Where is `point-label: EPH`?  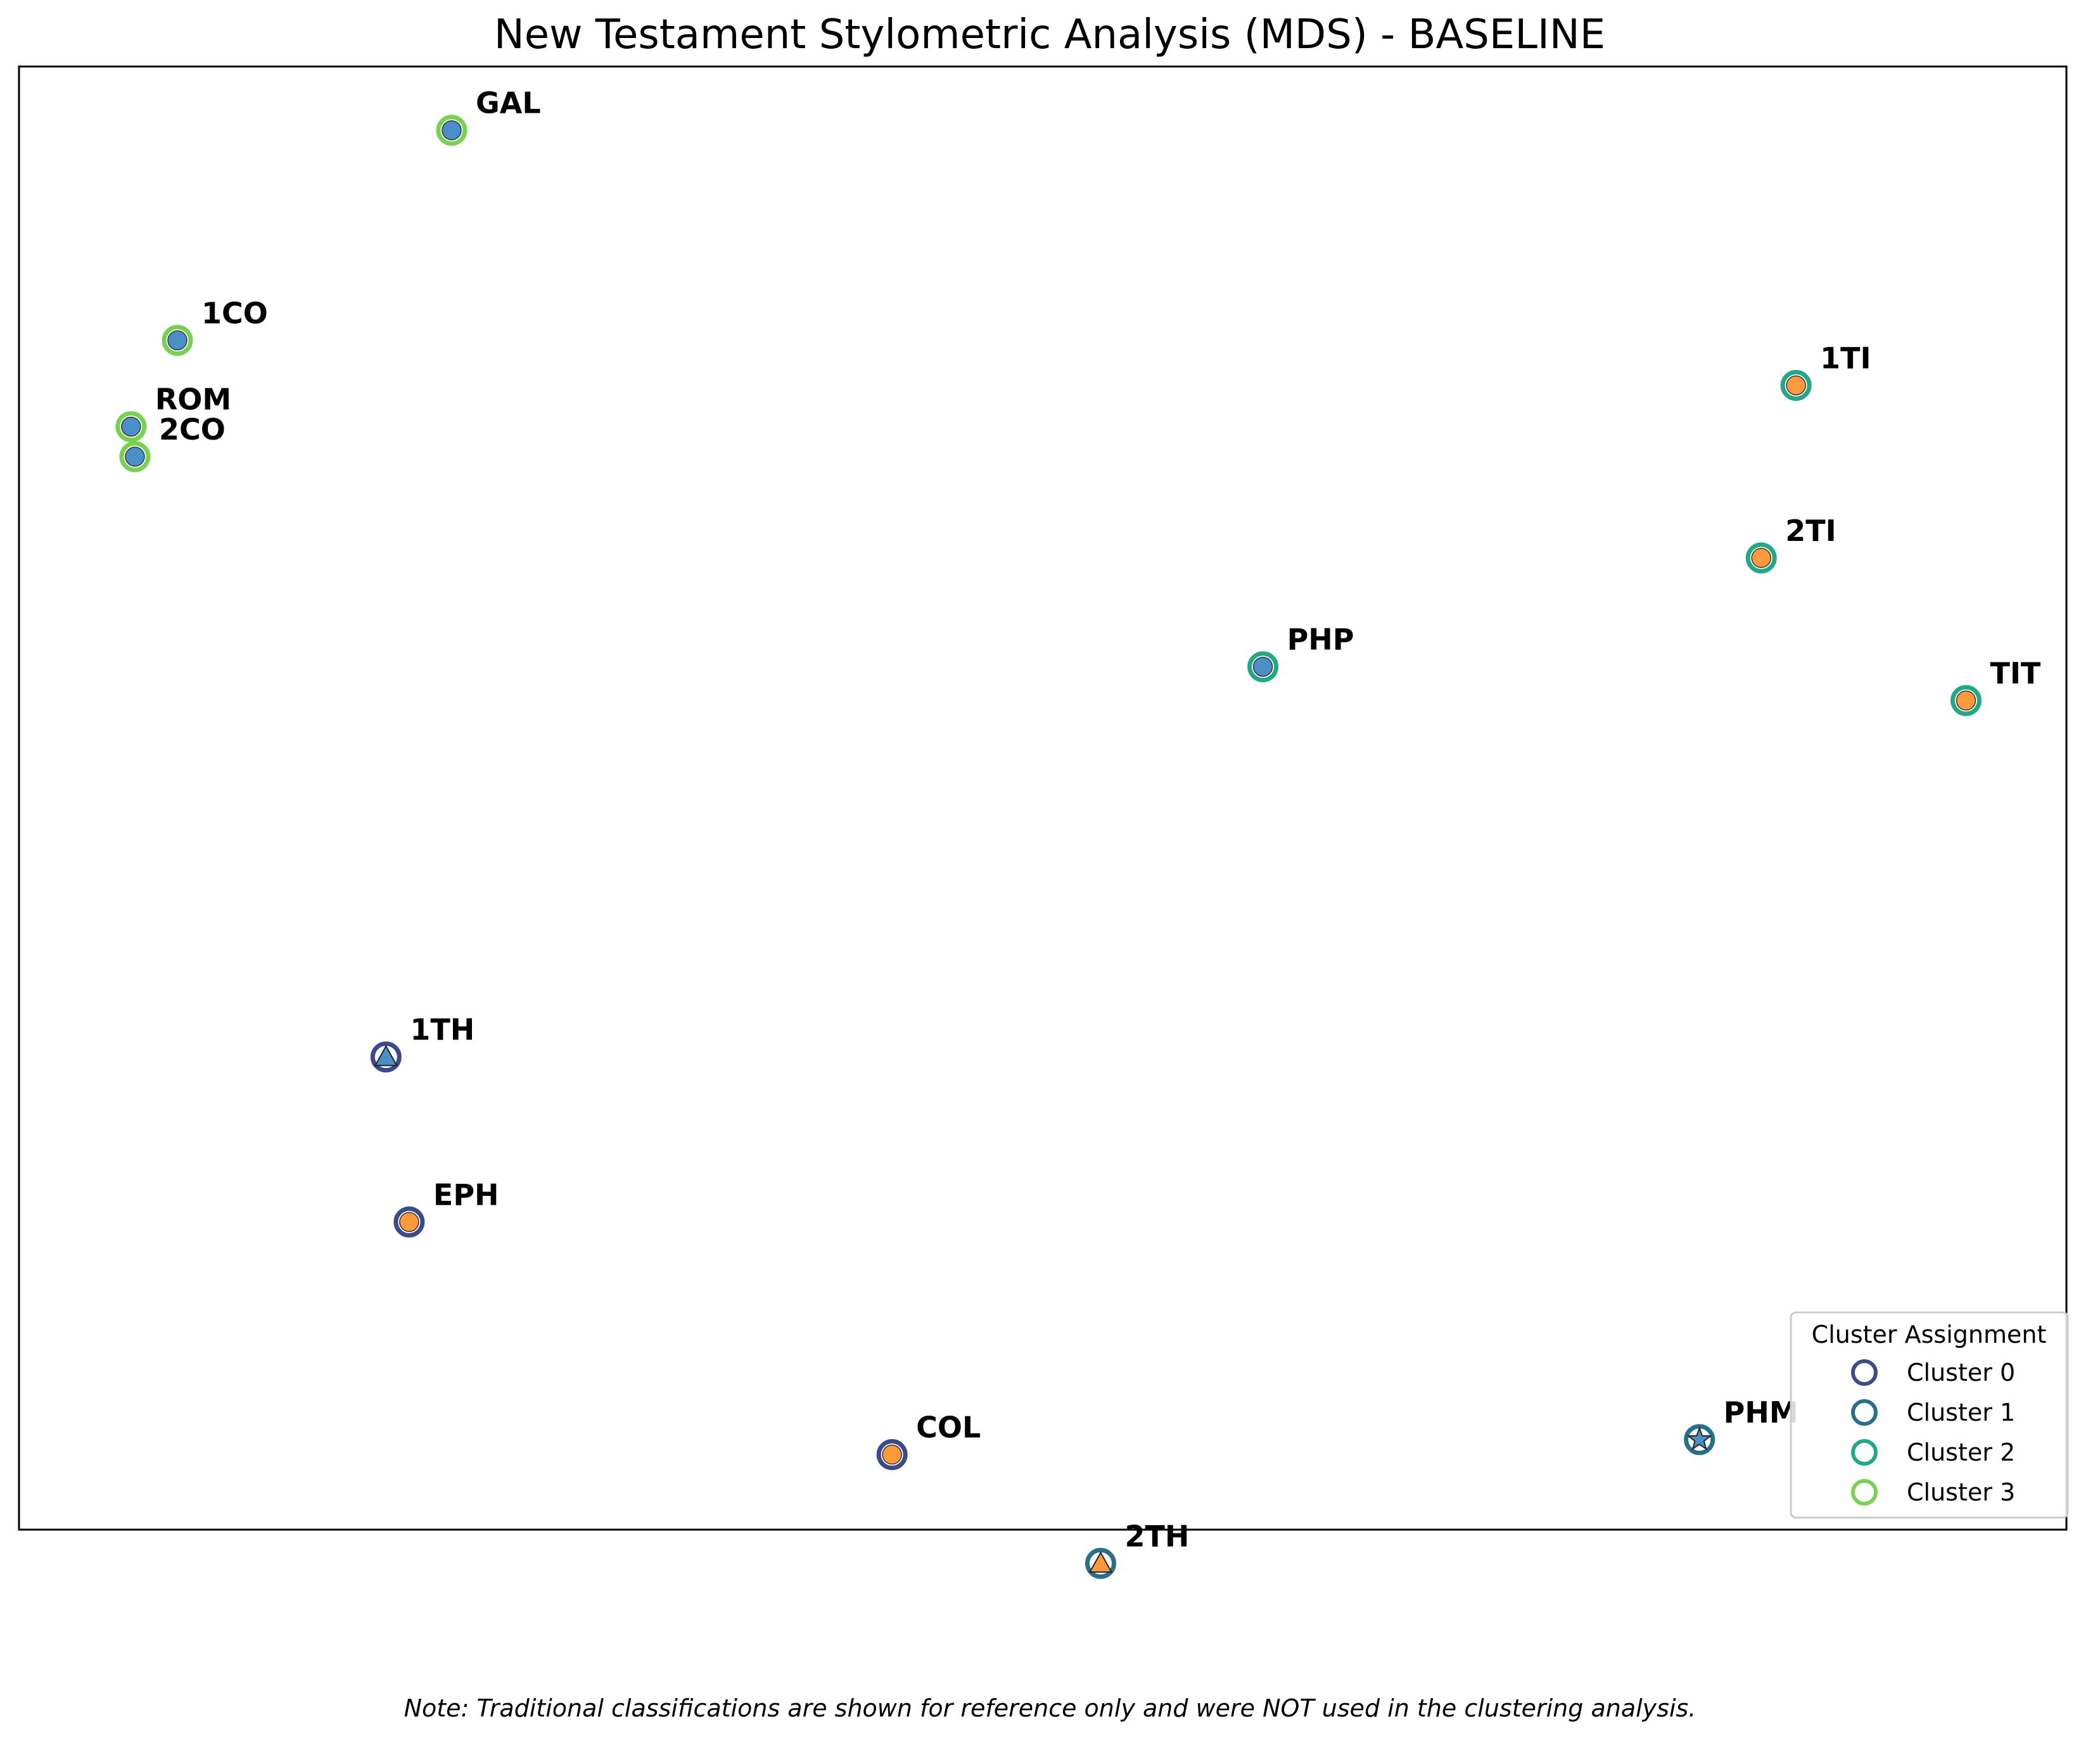
point-label: EPH is located at coordinates (466, 1194).